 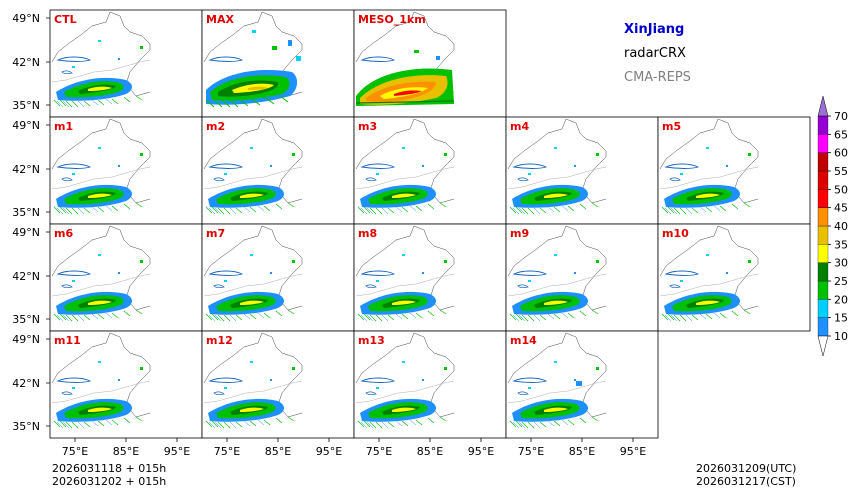 What do you see at coordinates (654, 29) in the screenshot?
I see `legend-region: XinJiang` at bounding box center [654, 29].